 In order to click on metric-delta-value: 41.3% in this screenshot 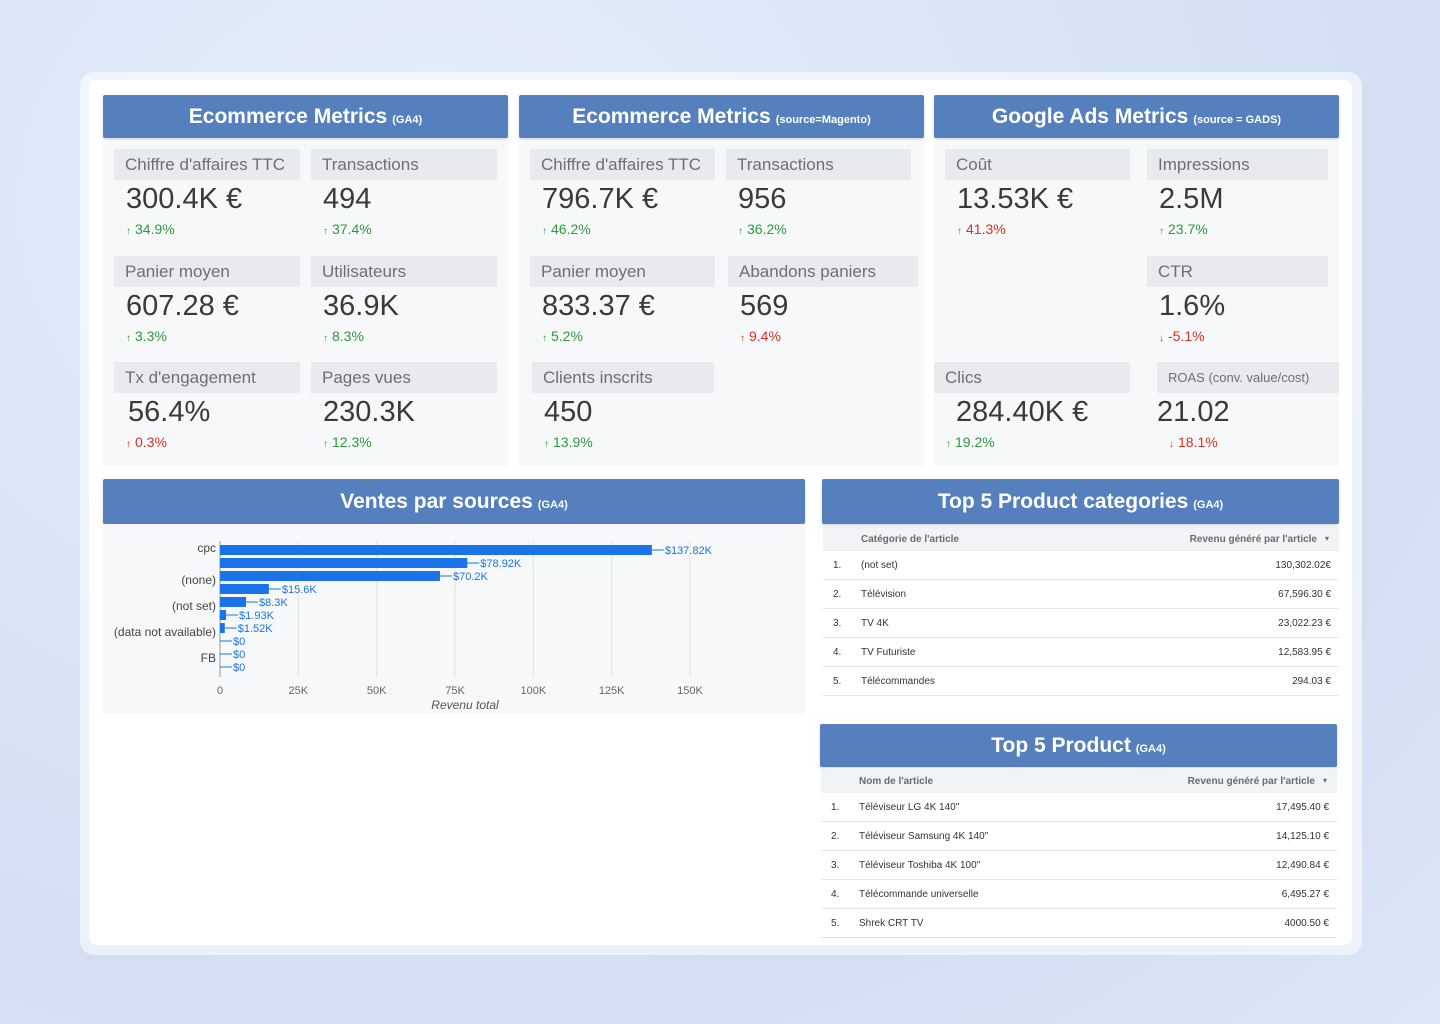, I will do `click(986, 229)`.